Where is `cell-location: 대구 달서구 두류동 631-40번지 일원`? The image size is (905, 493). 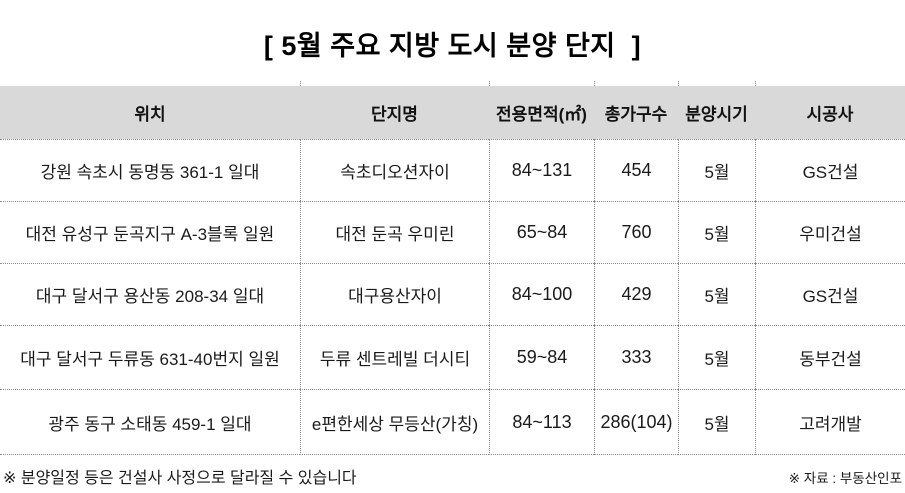
cell-location: 대구 달서구 두류동 631-40번지 일원 is located at coordinates (150, 357).